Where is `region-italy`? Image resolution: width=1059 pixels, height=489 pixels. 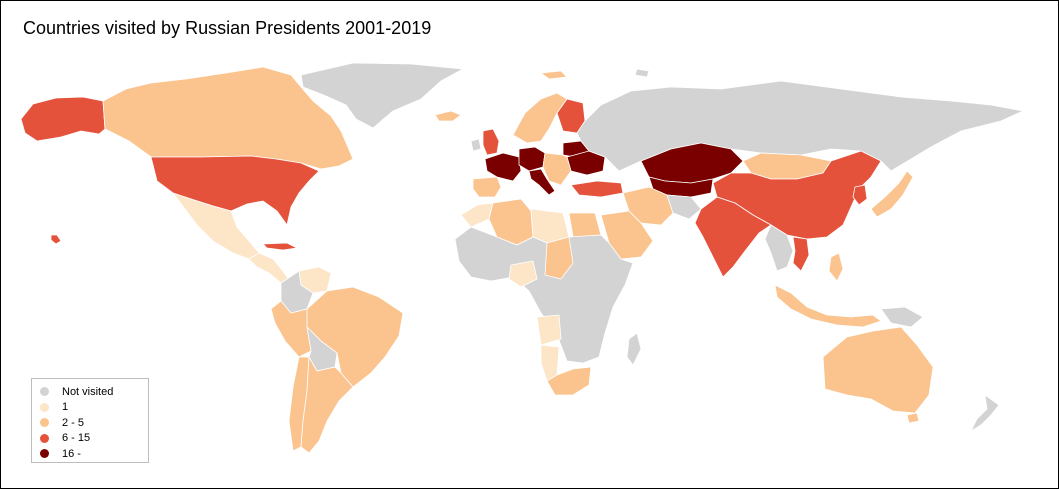
region-italy is located at coordinates (542, 182).